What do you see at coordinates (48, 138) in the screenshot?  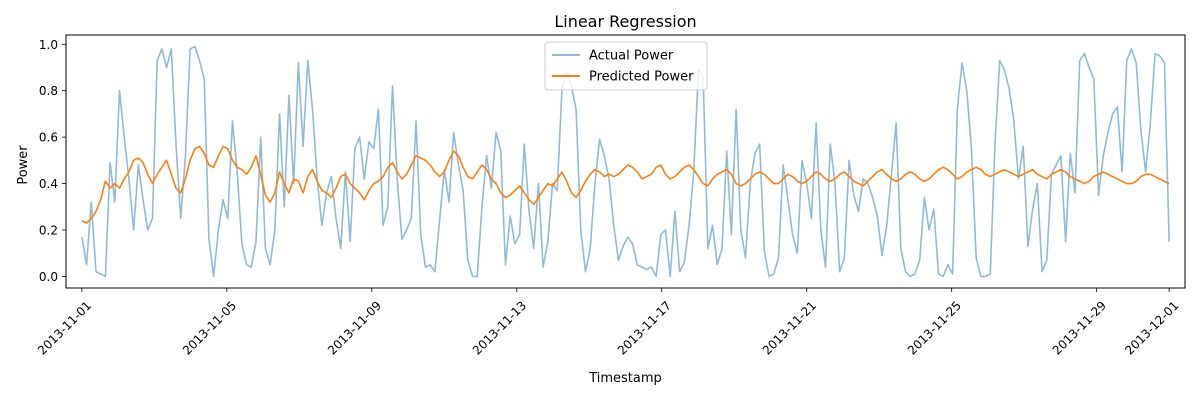 I see `y-tick-label: 0.6` at bounding box center [48, 138].